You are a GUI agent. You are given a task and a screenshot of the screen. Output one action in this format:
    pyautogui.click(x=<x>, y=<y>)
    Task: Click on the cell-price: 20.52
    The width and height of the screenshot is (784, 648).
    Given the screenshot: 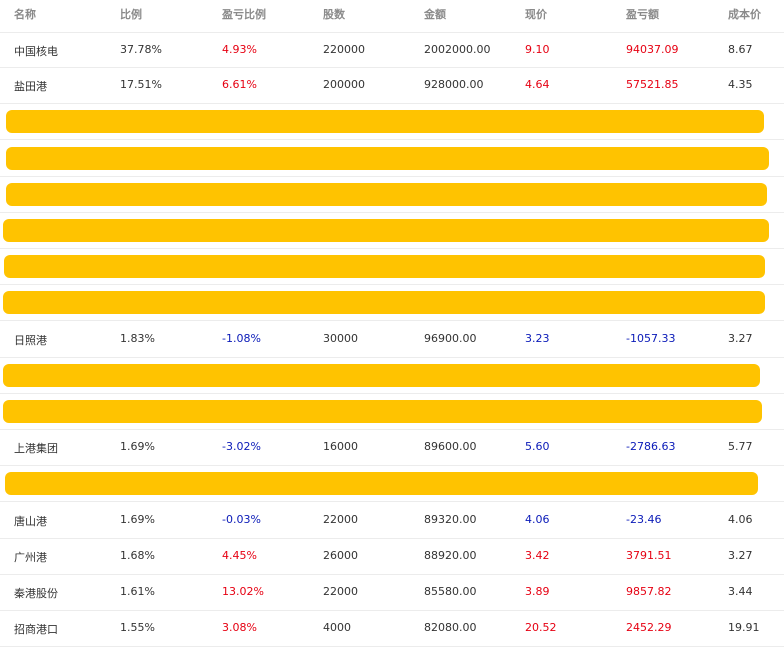 What is the action you would take?
    pyautogui.click(x=541, y=628)
    